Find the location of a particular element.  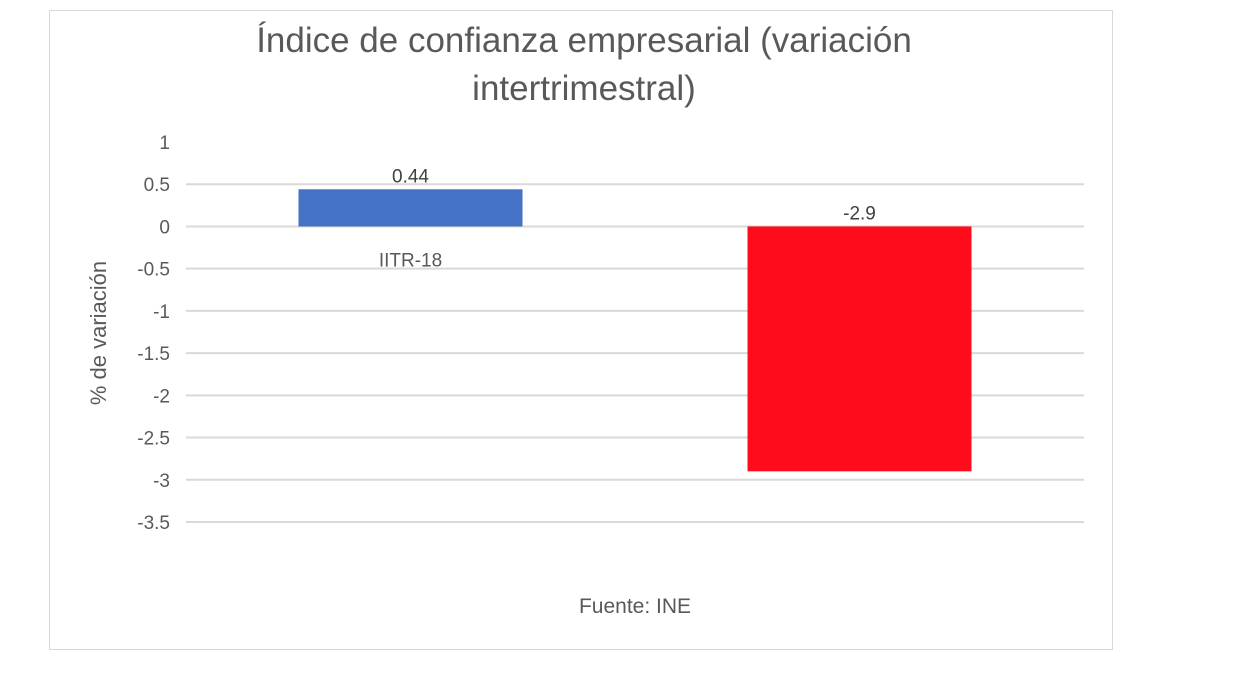

data-label: 0.44 is located at coordinates (410, 176).